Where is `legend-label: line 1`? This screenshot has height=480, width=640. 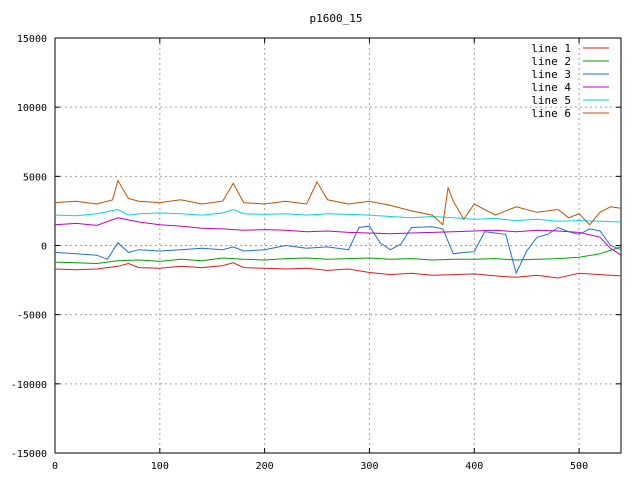 legend-label: line 1 is located at coordinates (551, 48).